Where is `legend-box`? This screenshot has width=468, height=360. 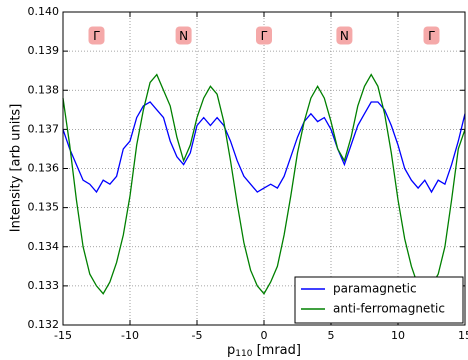 legend-box is located at coordinates (379, 300).